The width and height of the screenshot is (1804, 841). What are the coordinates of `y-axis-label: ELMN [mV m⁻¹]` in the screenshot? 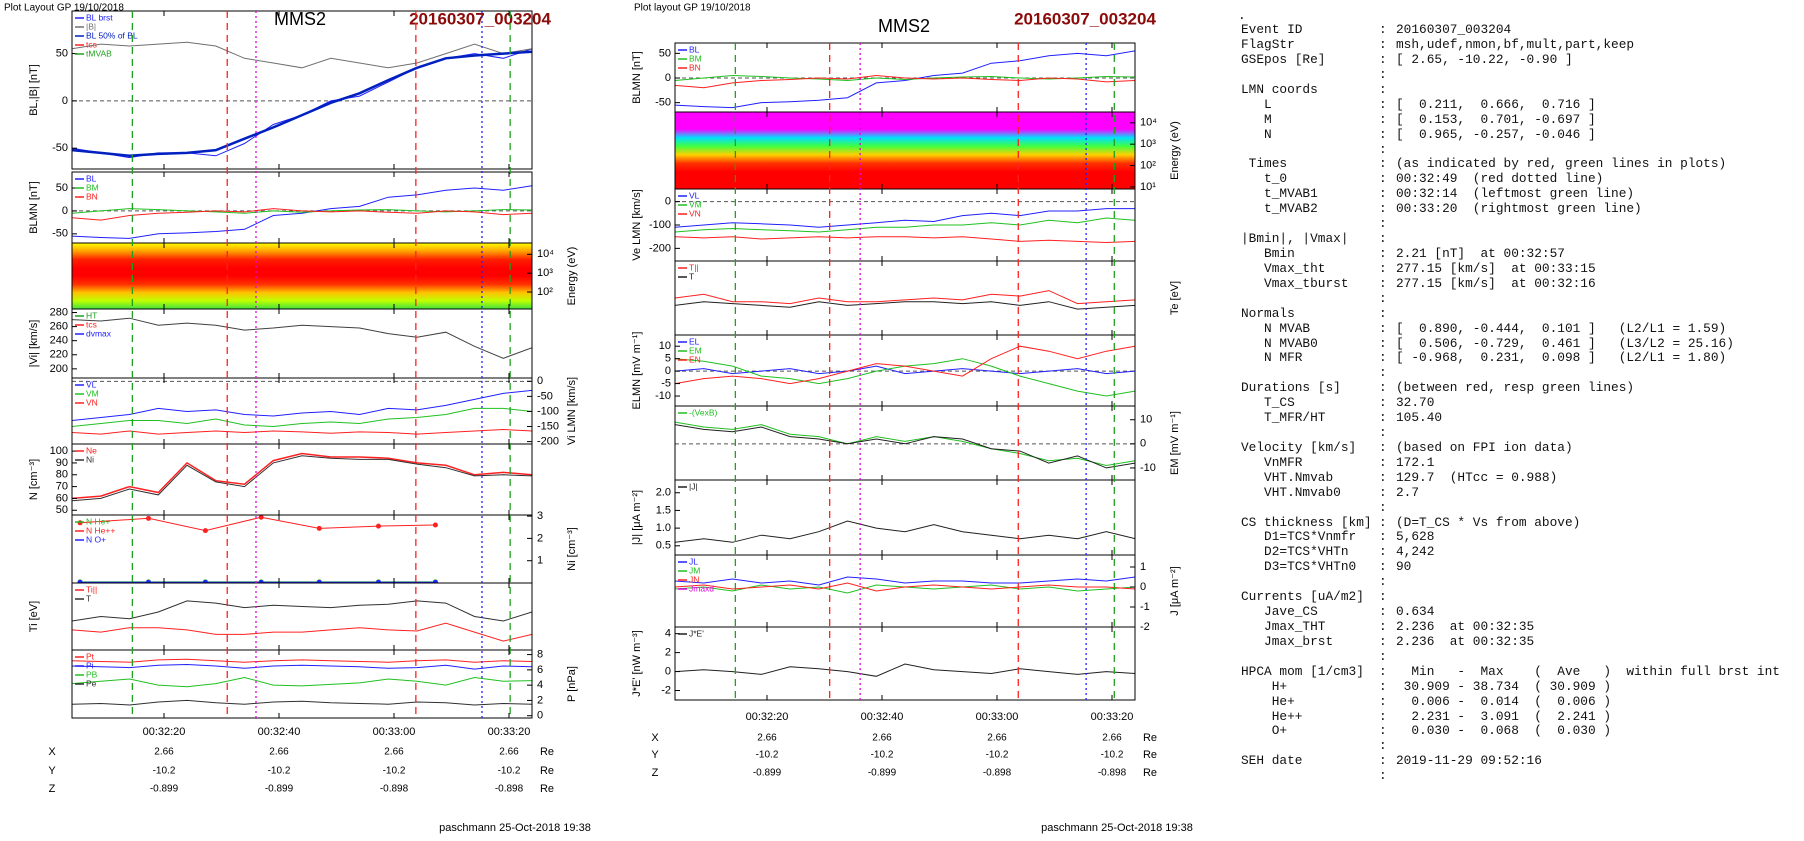 It's located at (637, 371).